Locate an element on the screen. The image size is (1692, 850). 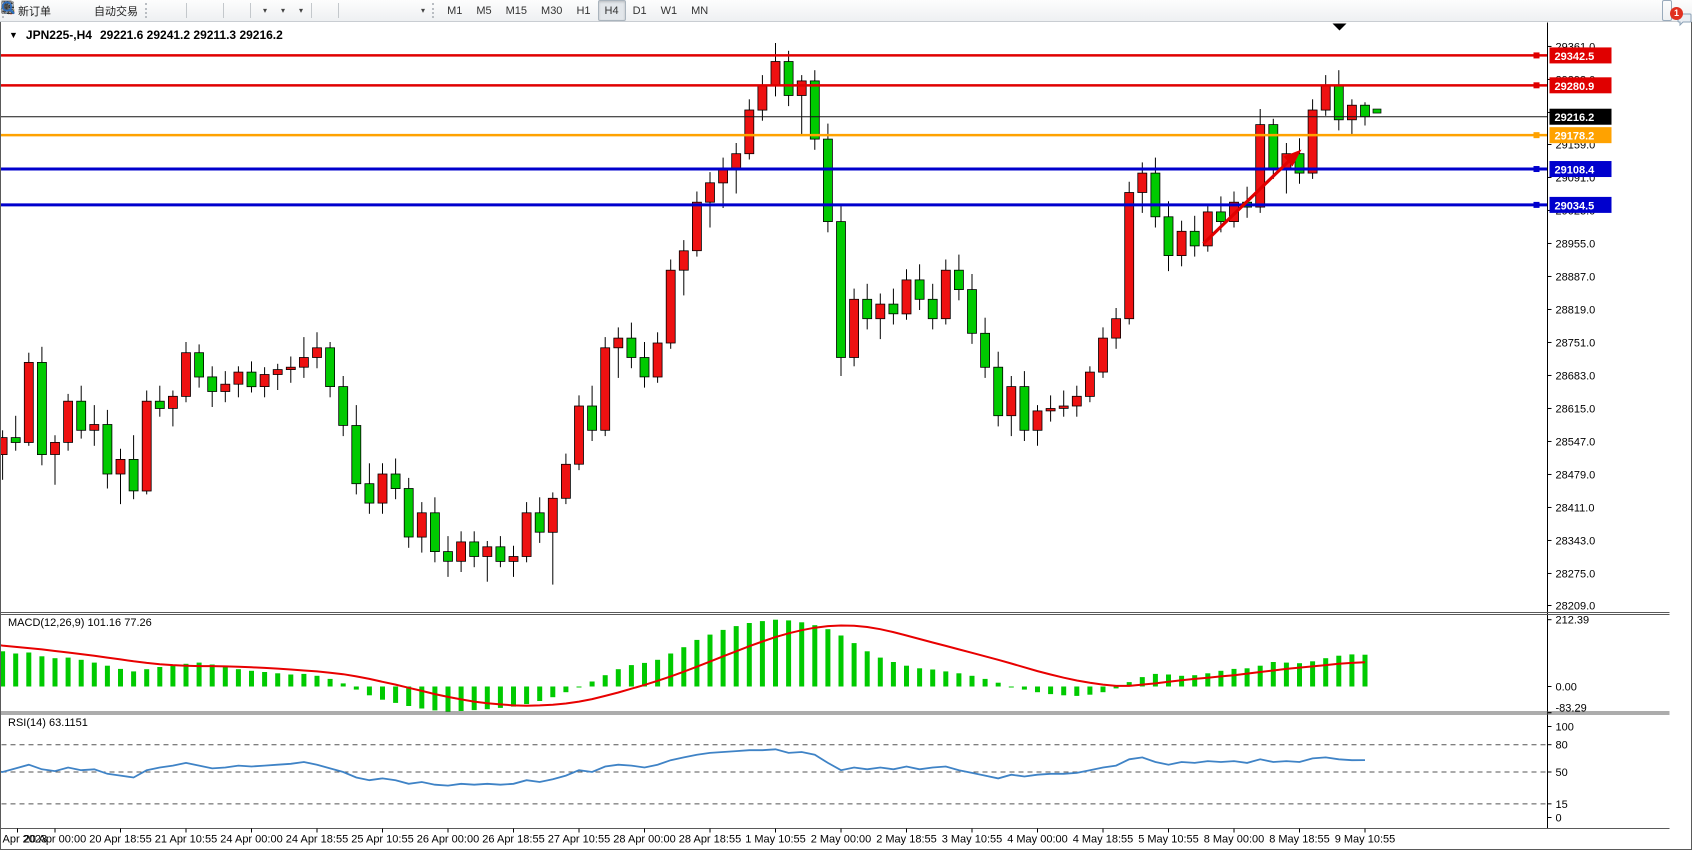
vertical-line-button is located at coordinates (179, 10).